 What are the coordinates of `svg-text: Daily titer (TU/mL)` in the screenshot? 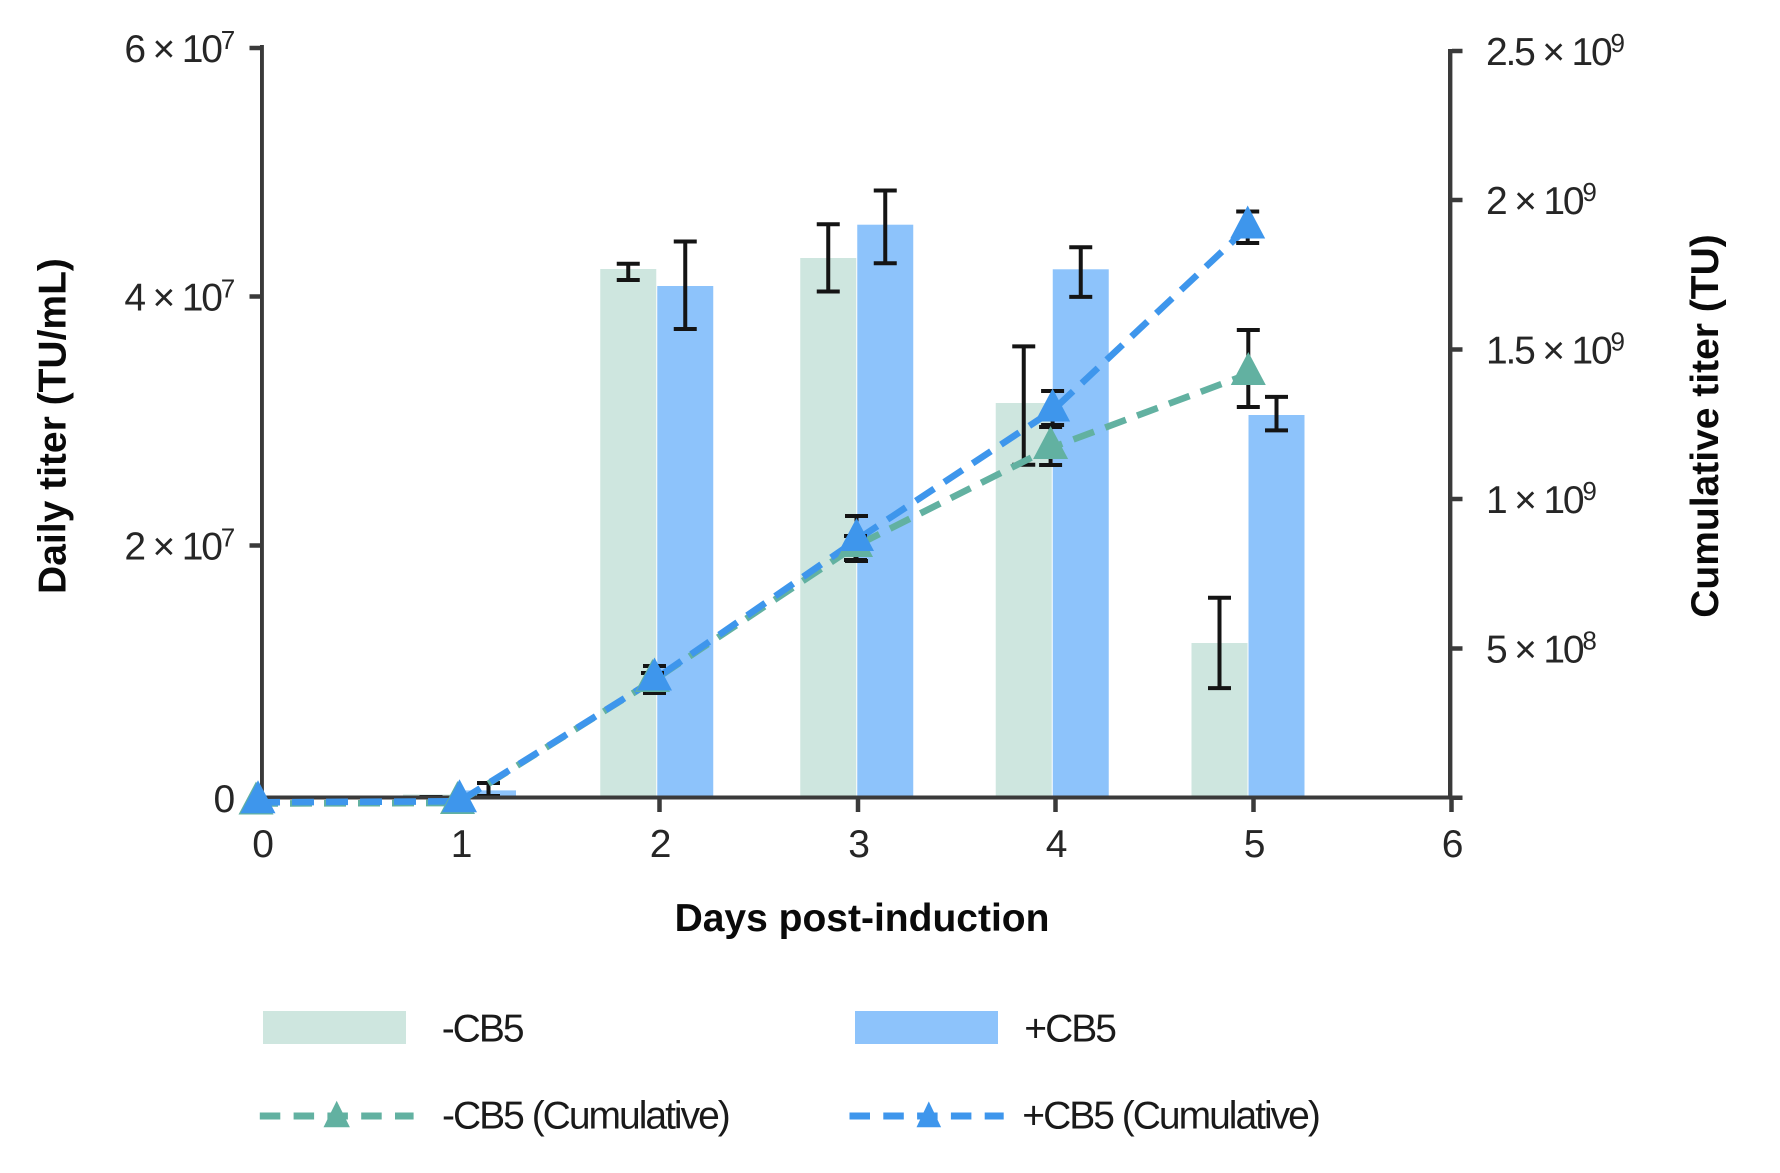 It's located at (53, 426).